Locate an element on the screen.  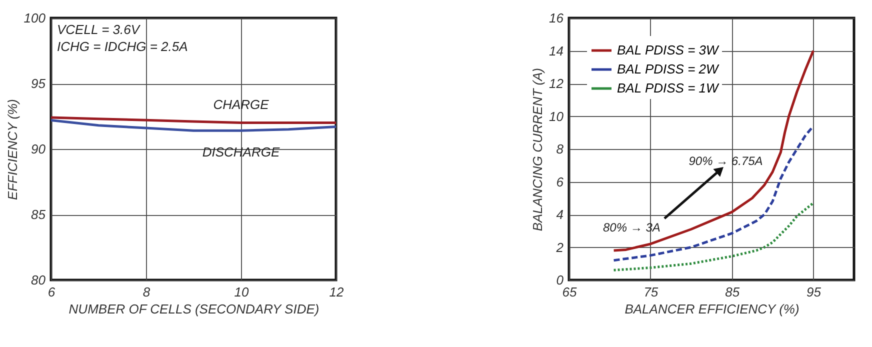
y-tick-label: 100 is located at coordinates (35, 18).